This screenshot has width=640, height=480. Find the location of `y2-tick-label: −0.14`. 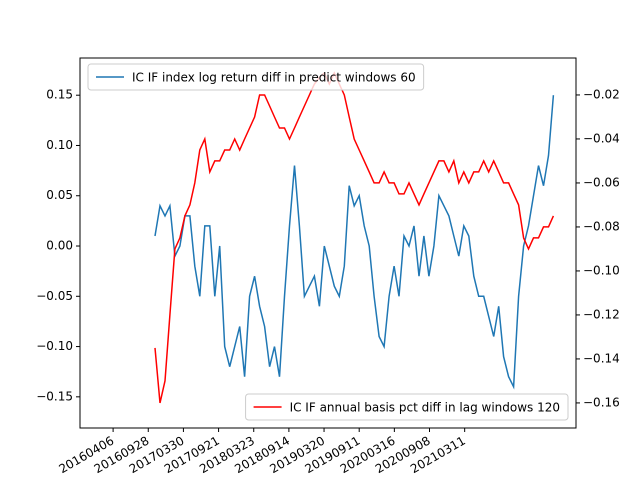

y2-tick-label: −0.14 is located at coordinates (601, 358).